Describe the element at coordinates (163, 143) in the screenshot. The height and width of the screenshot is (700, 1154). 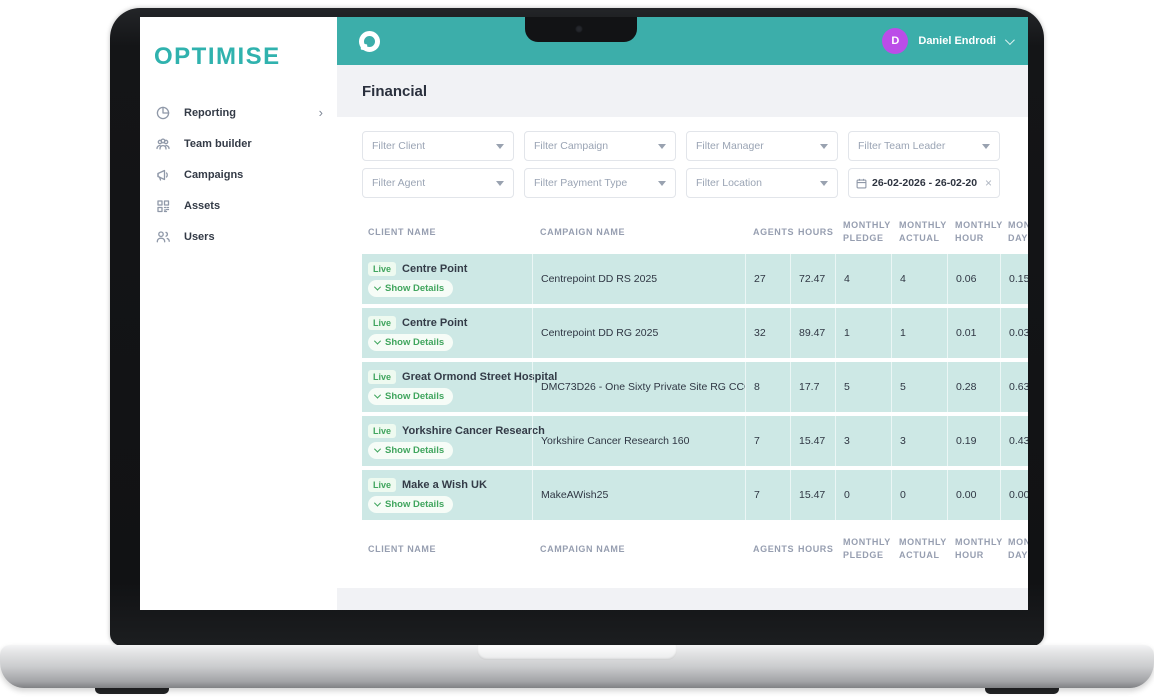
I see `team-icon` at that location.